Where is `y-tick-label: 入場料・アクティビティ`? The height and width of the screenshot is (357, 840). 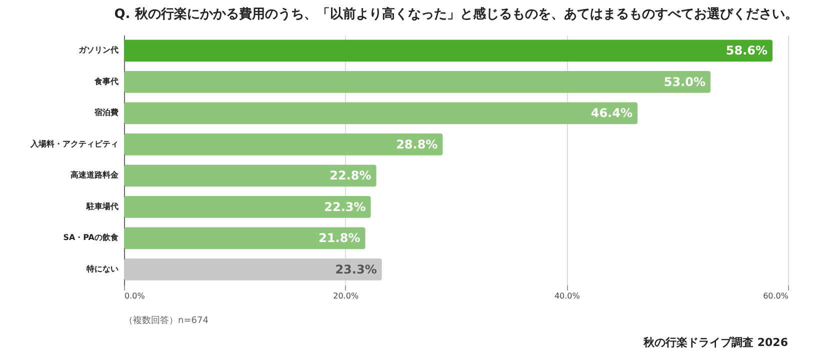
y-tick-label: 入場料・アクティビティ is located at coordinates (74, 143).